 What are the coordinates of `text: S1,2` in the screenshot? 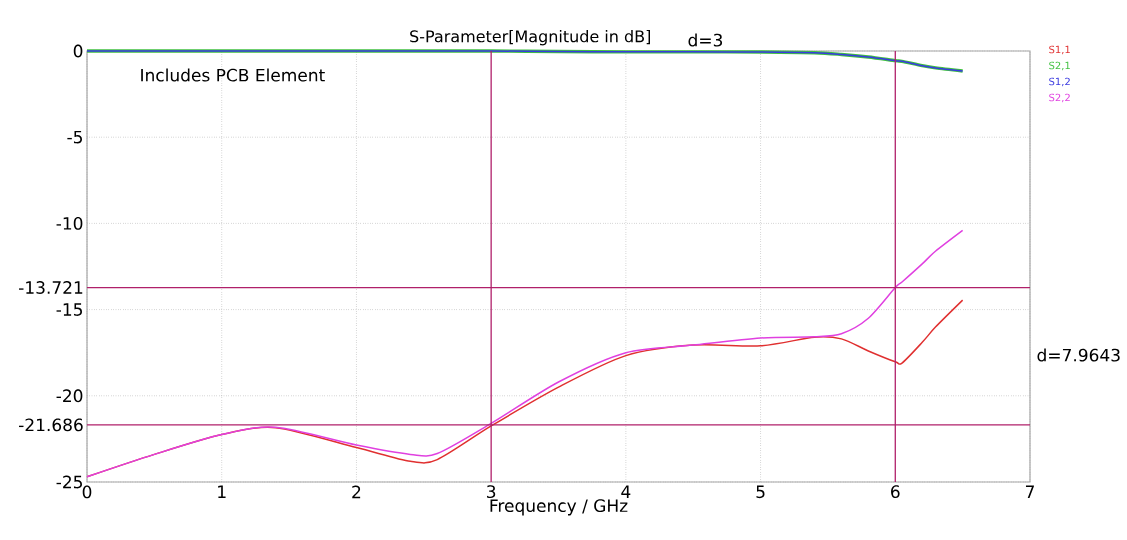 It's located at (1059, 82).